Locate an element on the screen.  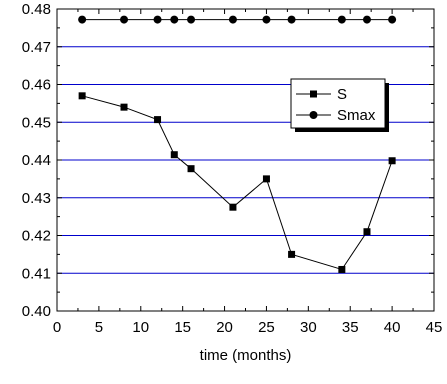
y-tick-label: 0.43 is located at coordinates (36, 198).